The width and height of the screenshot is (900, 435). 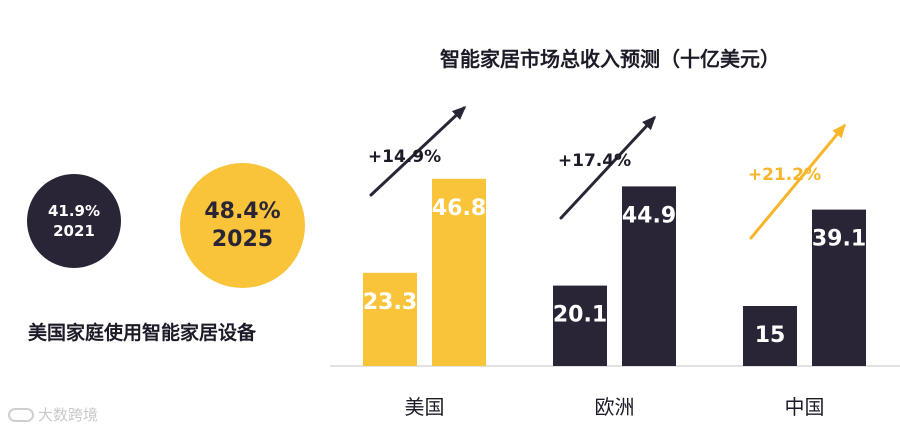 What do you see at coordinates (390, 302) in the screenshot?
I see `bar-label-2021-0: 23.3` at bounding box center [390, 302].